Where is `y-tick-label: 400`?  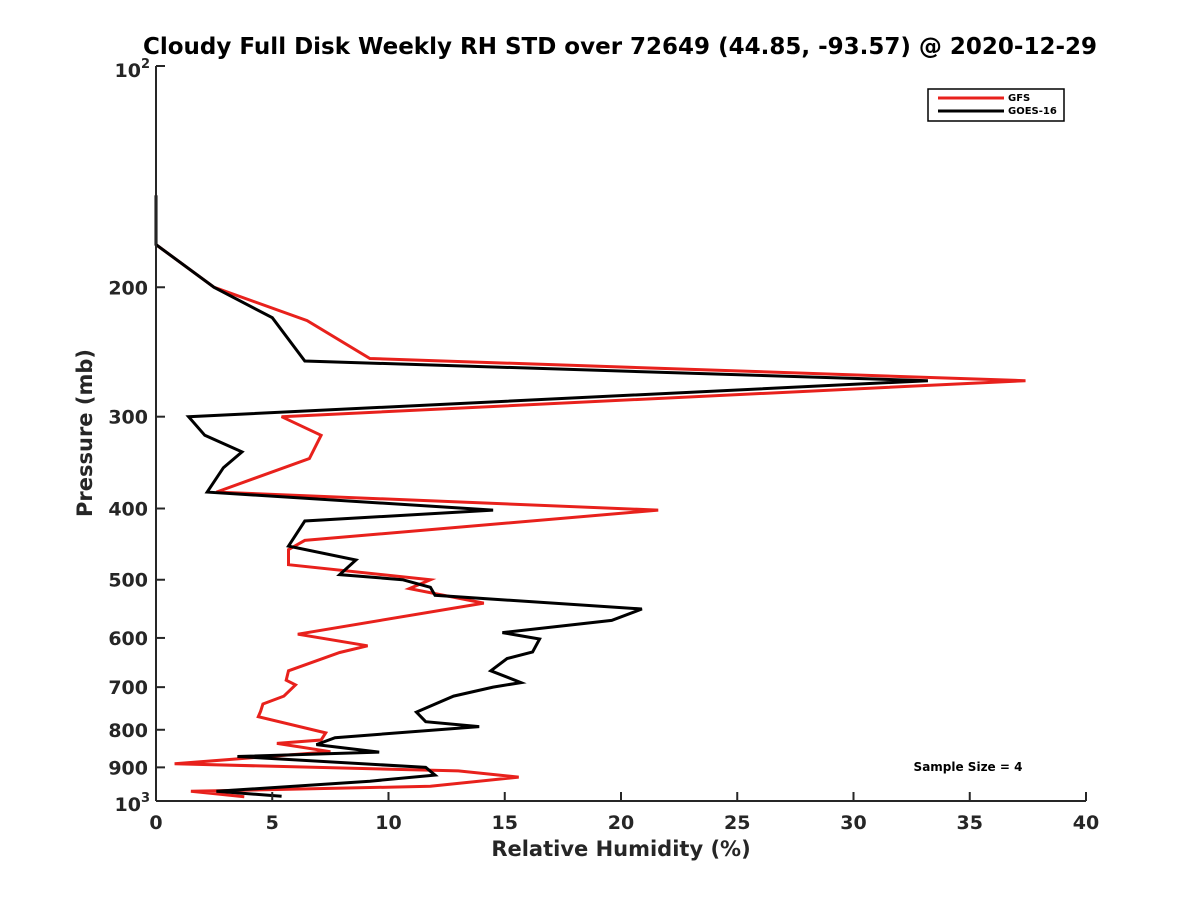 y-tick-label: 400 is located at coordinates (128, 510).